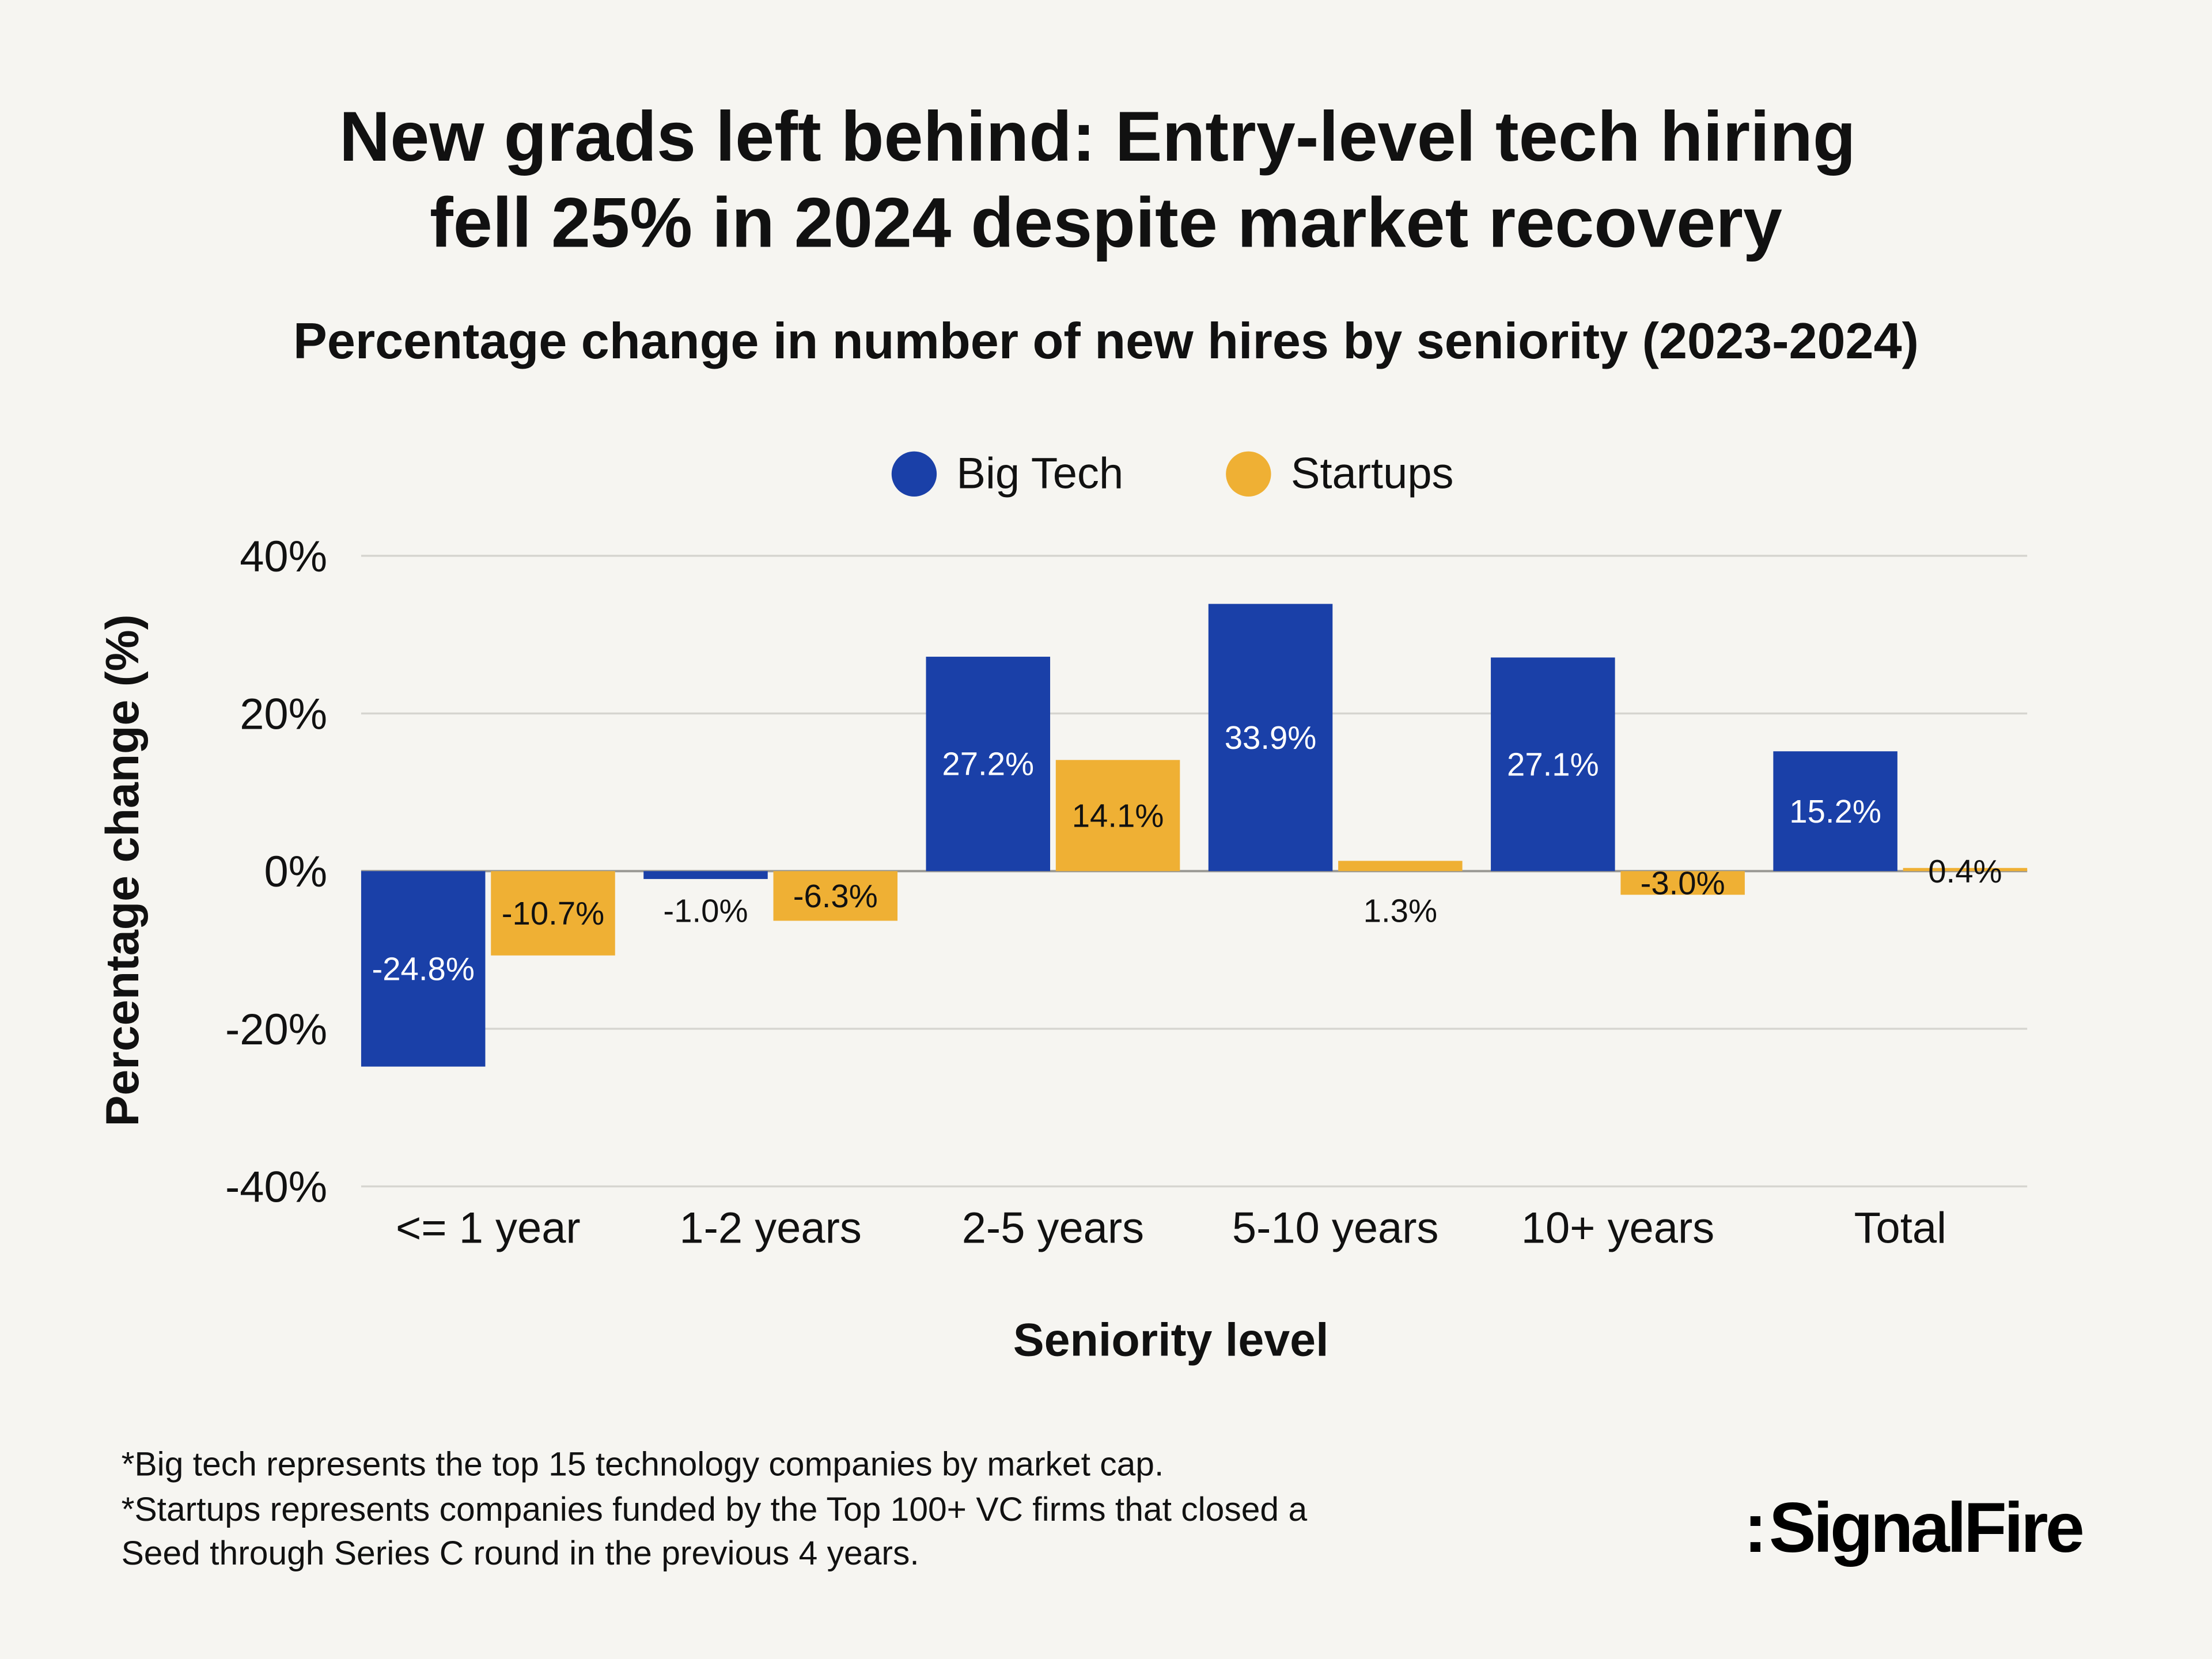  What do you see at coordinates (295, 871) in the screenshot?
I see `y-tick-label: 0%` at bounding box center [295, 871].